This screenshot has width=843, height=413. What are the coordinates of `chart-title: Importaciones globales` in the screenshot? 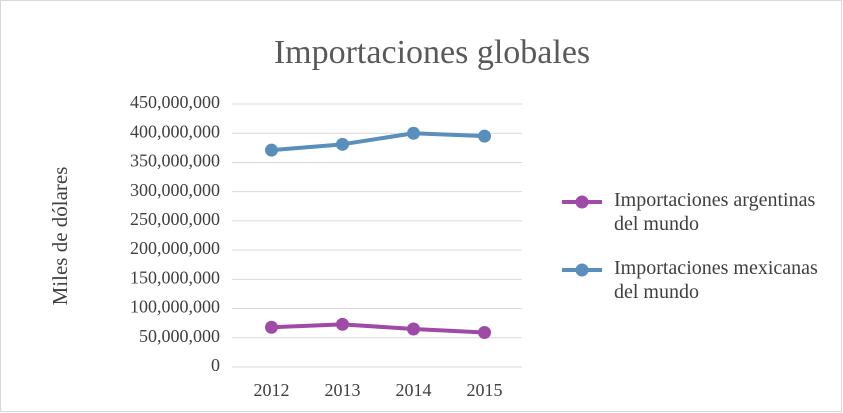 It's located at (432, 52).